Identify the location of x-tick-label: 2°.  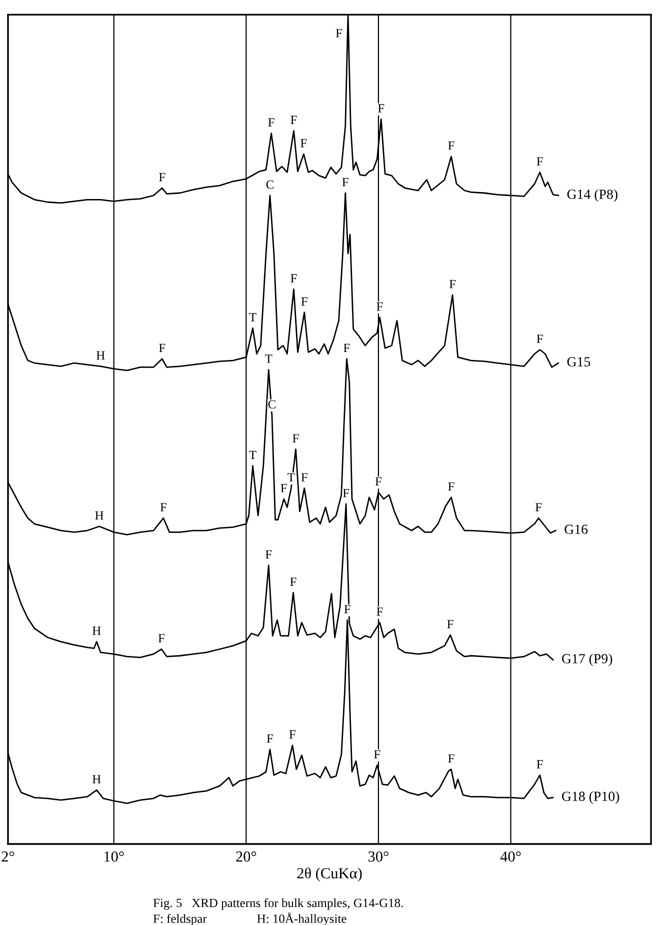
(8, 856).